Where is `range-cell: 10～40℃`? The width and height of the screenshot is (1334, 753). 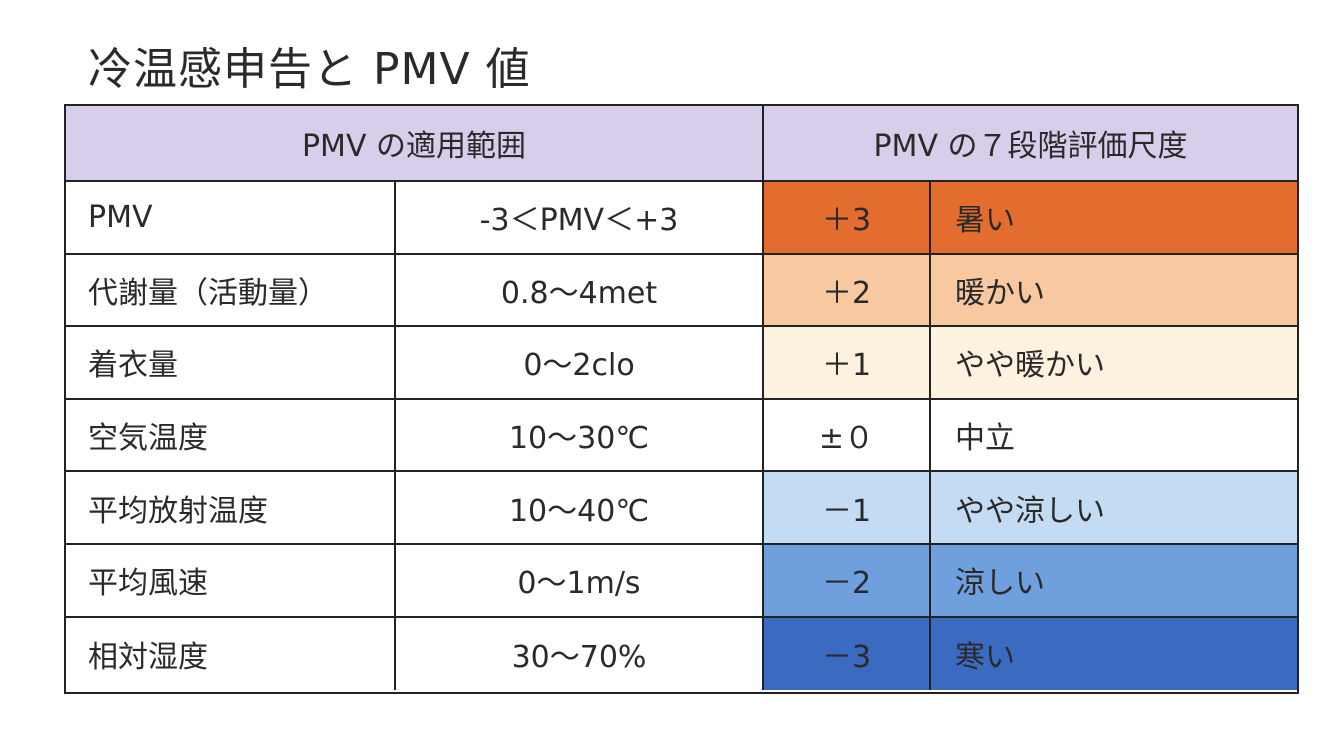 range-cell: 10～40℃ is located at coordinates (579, 511).